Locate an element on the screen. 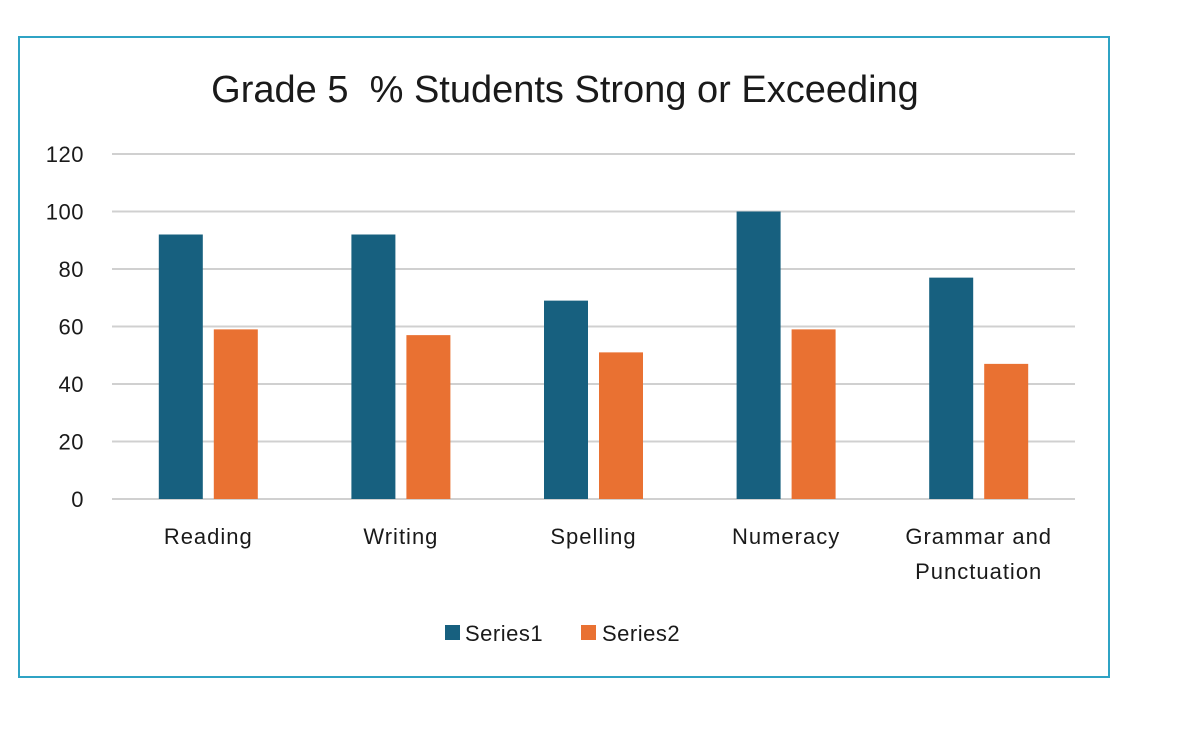  bar-series1-writing is located at coordinates (373, 366).